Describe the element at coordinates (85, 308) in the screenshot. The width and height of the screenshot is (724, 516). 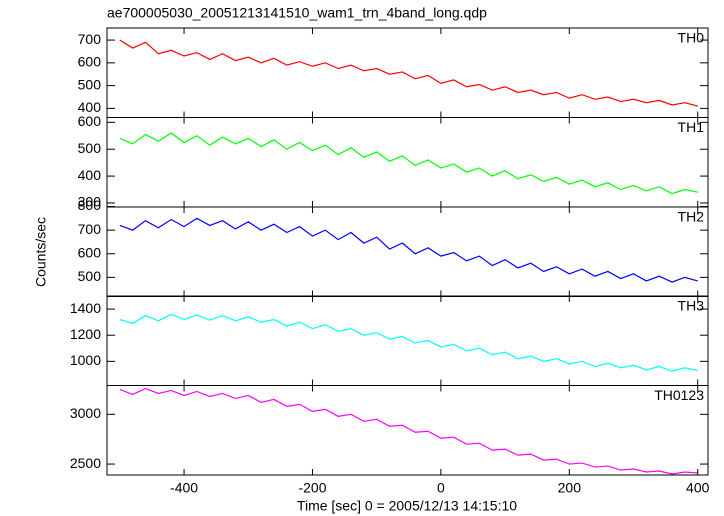
I see `y-tick-label: 1400` at that location.